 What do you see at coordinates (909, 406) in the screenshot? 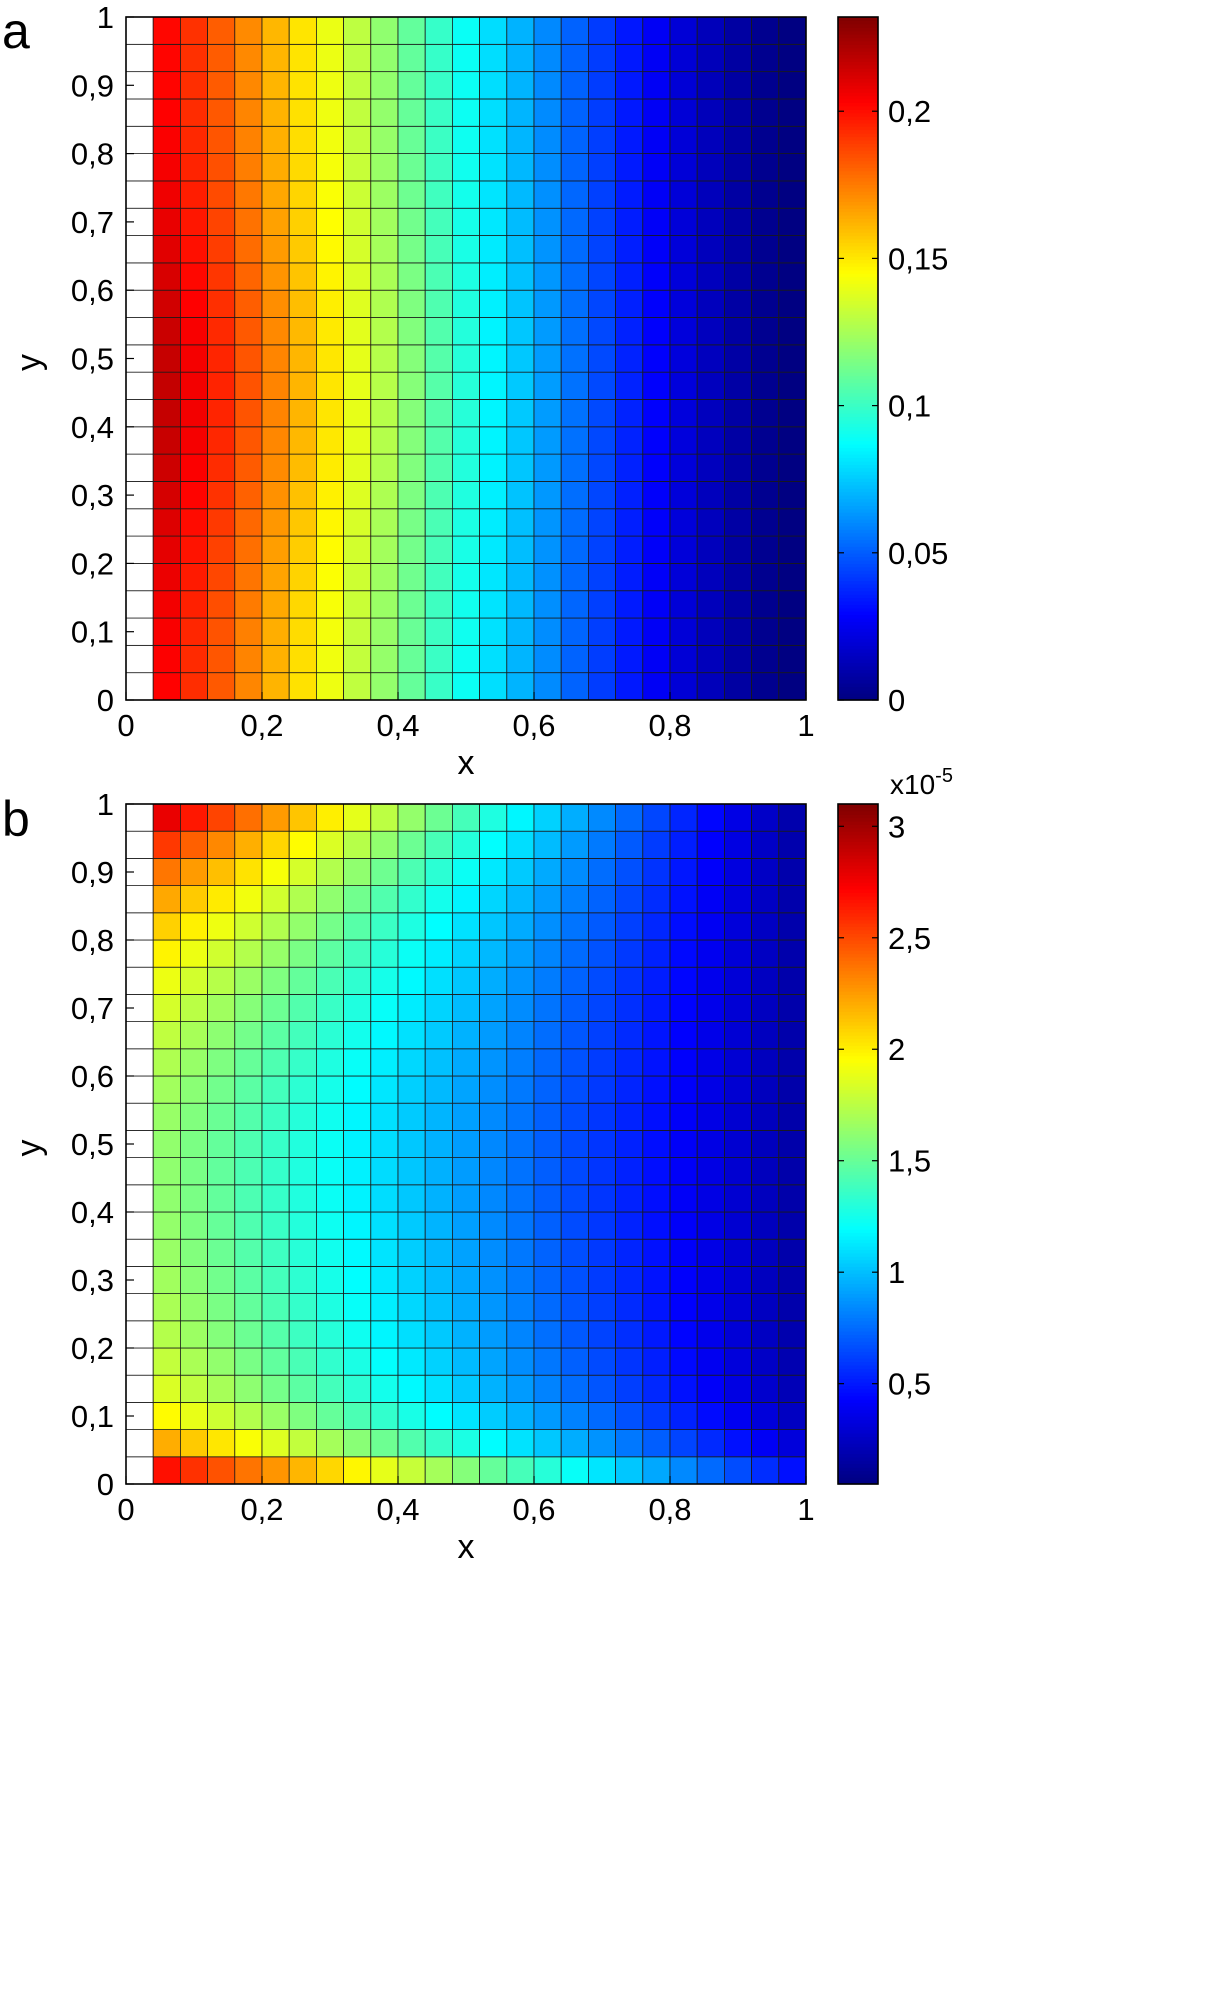
I see `colorbar-tick-label: 0,1` at bounding box center [909, 406].